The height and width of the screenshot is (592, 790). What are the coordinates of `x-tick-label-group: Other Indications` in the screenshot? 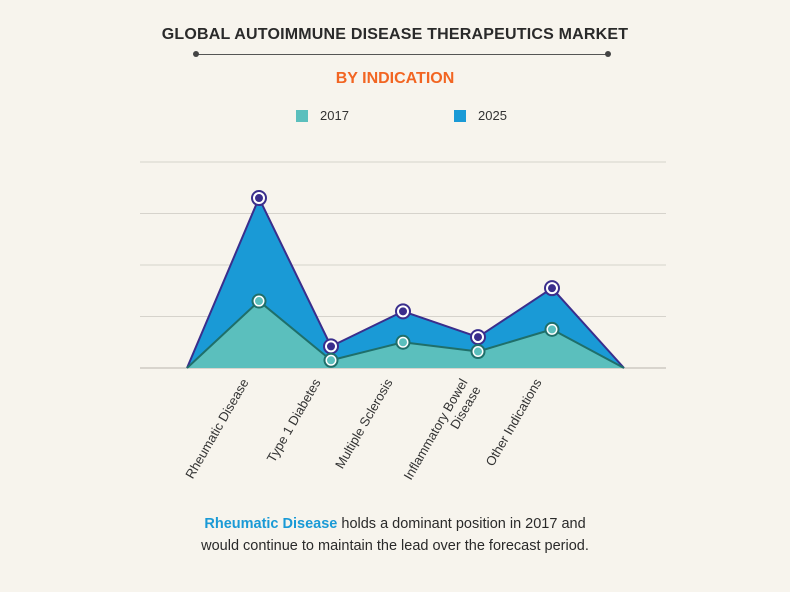 It's located at (513, 422).